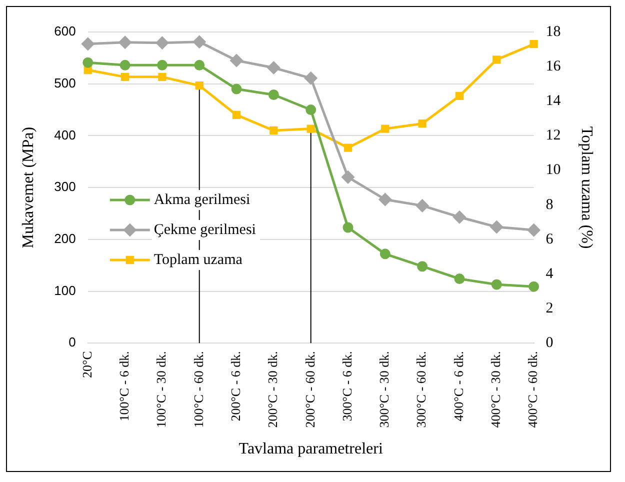 This screenshot has width=625, height=482. What do you see at coordinates (553, 170) in the screenshot?
I see `y2-tick-label: 10` at bounding box center [553, 170].